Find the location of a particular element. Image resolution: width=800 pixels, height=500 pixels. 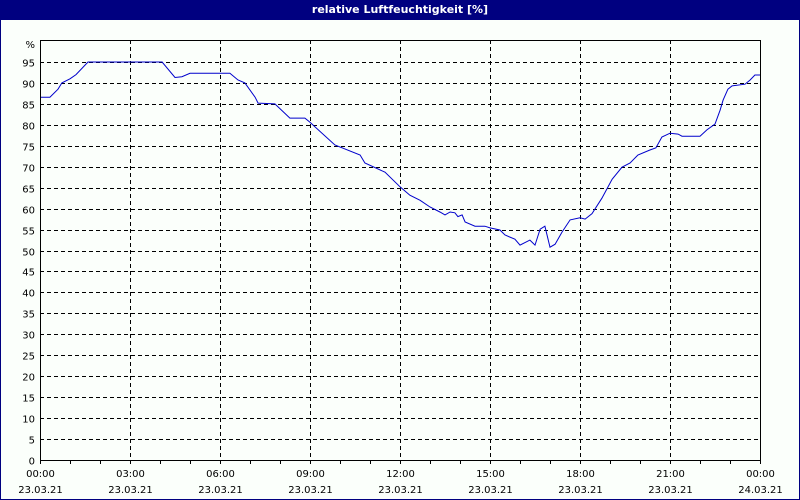

y-tick-label: 10 is located at coordinates (28, 420).